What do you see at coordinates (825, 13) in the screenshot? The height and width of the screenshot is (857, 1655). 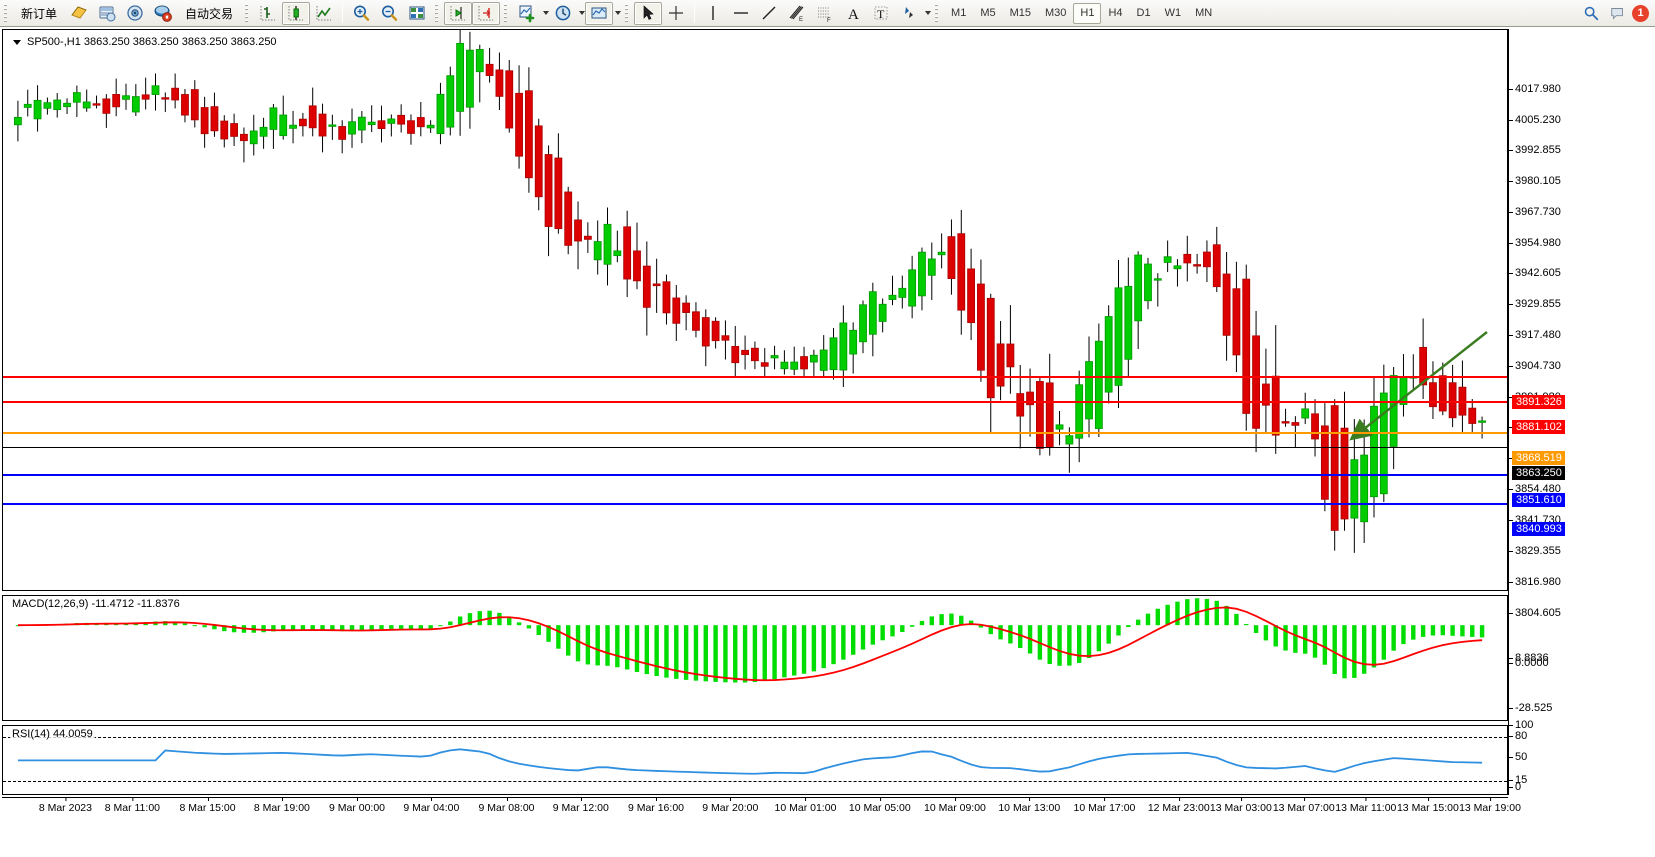 I see `fibonacci-icon: F` at bounding box center [825, 13].